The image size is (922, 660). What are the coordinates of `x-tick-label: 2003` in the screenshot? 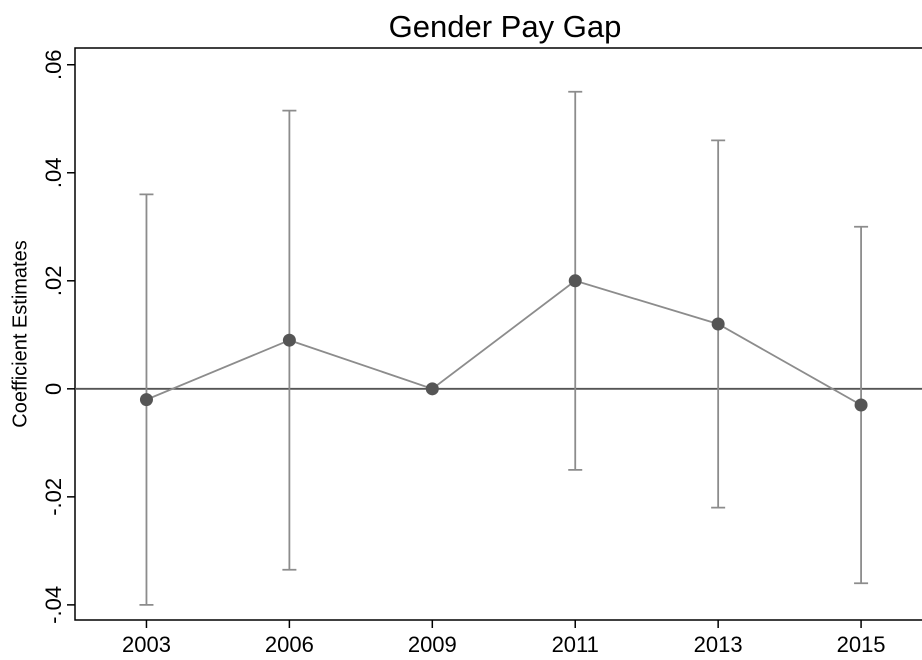 It's located at (146, 644).